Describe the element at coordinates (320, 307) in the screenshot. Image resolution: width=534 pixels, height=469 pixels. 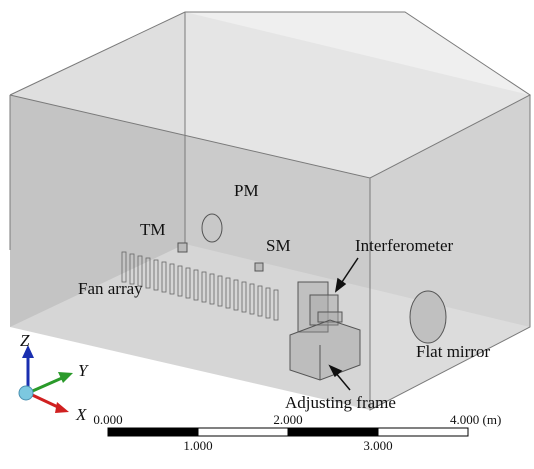
I see `interferometer` at that location.